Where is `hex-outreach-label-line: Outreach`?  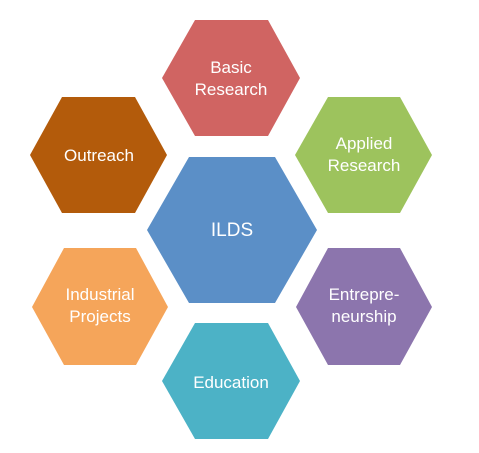 hex-outreach-label-line: Outreach is located at coordinates (99, 155).